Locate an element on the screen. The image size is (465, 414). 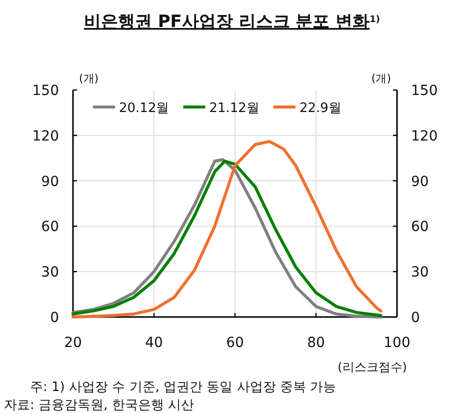
y-tick-label: 60 is located at coordinates (50, 227).